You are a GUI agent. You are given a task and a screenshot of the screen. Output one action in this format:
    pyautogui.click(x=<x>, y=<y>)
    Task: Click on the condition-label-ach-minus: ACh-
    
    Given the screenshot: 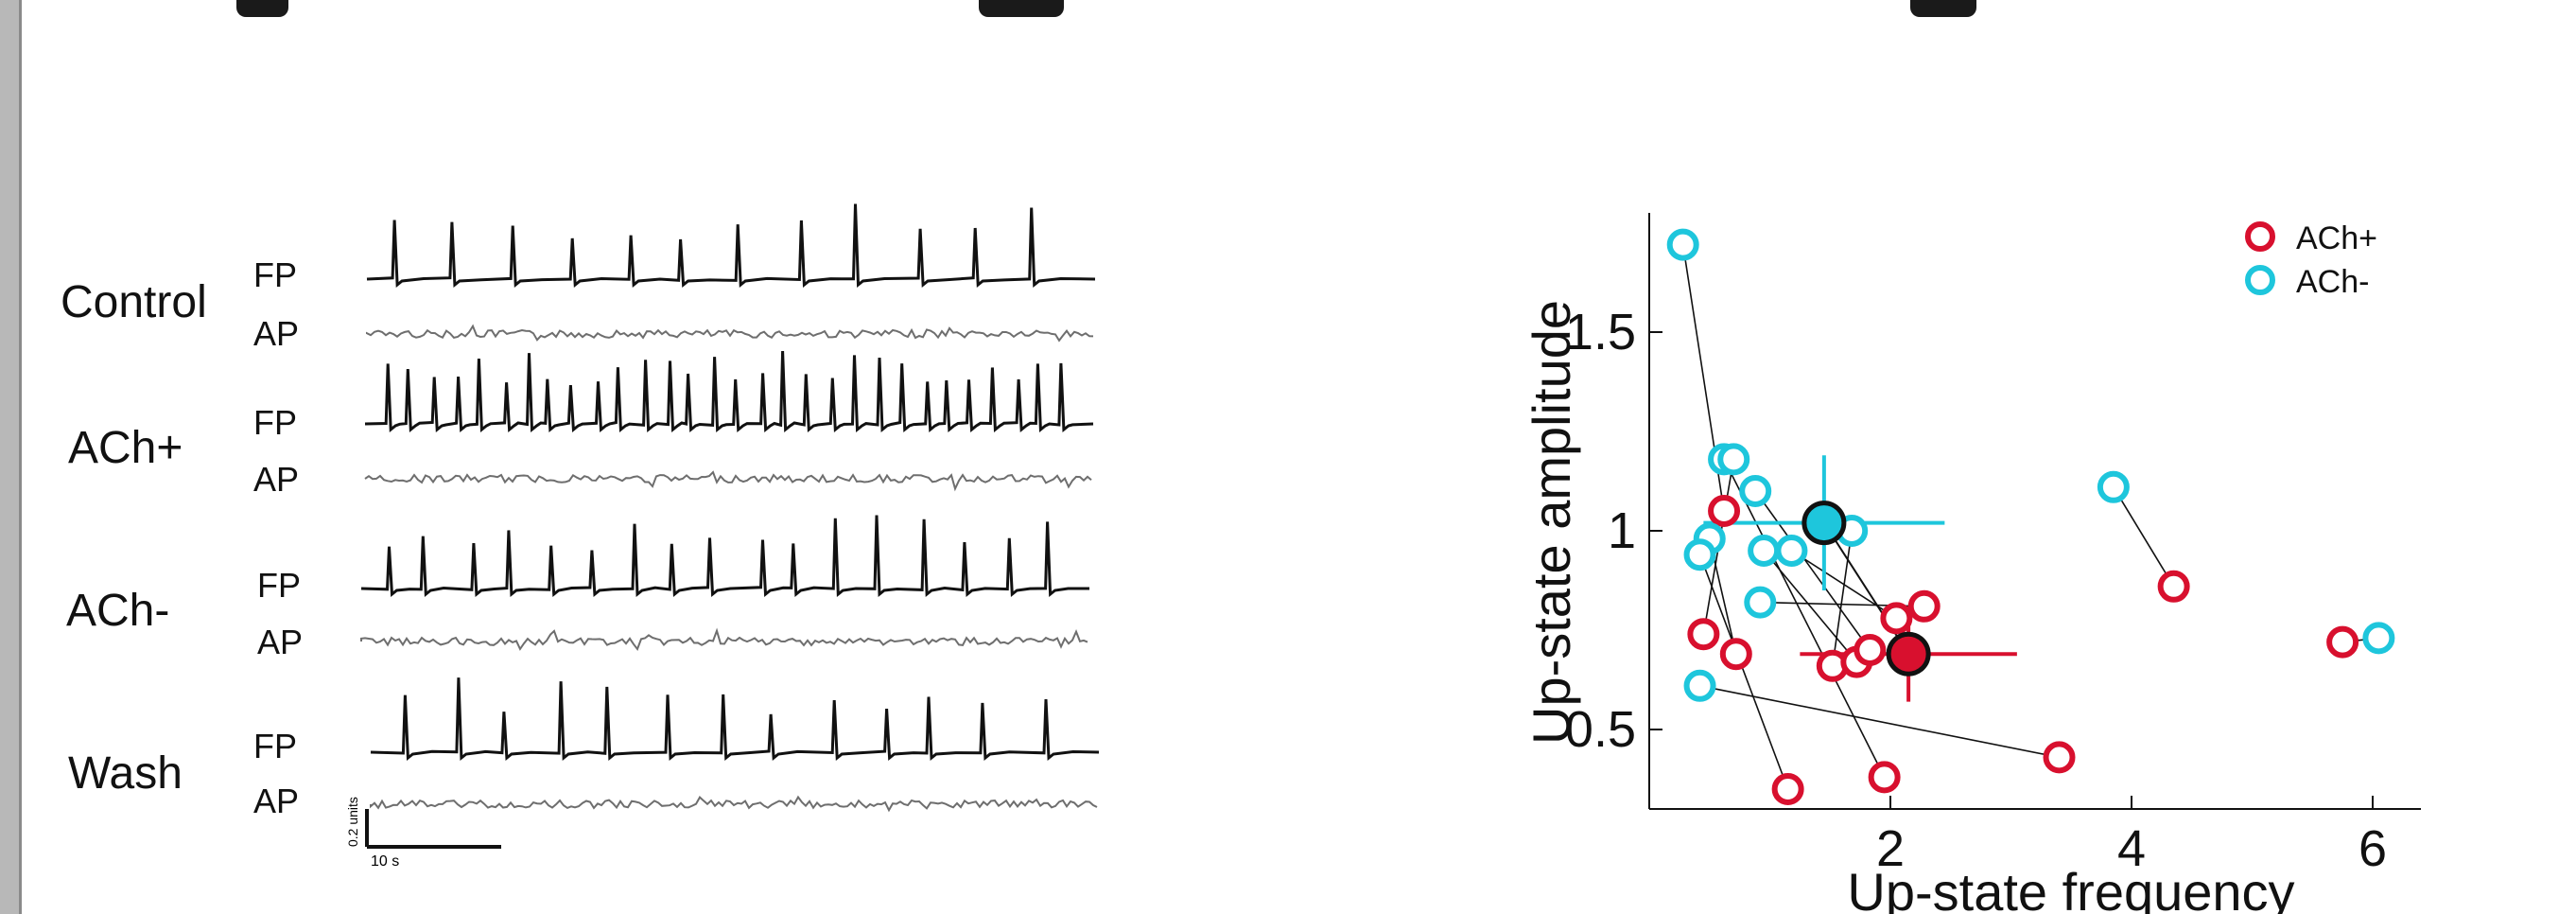 What is the action you would take?
    pyautogui.click(x=118, y=611)
    